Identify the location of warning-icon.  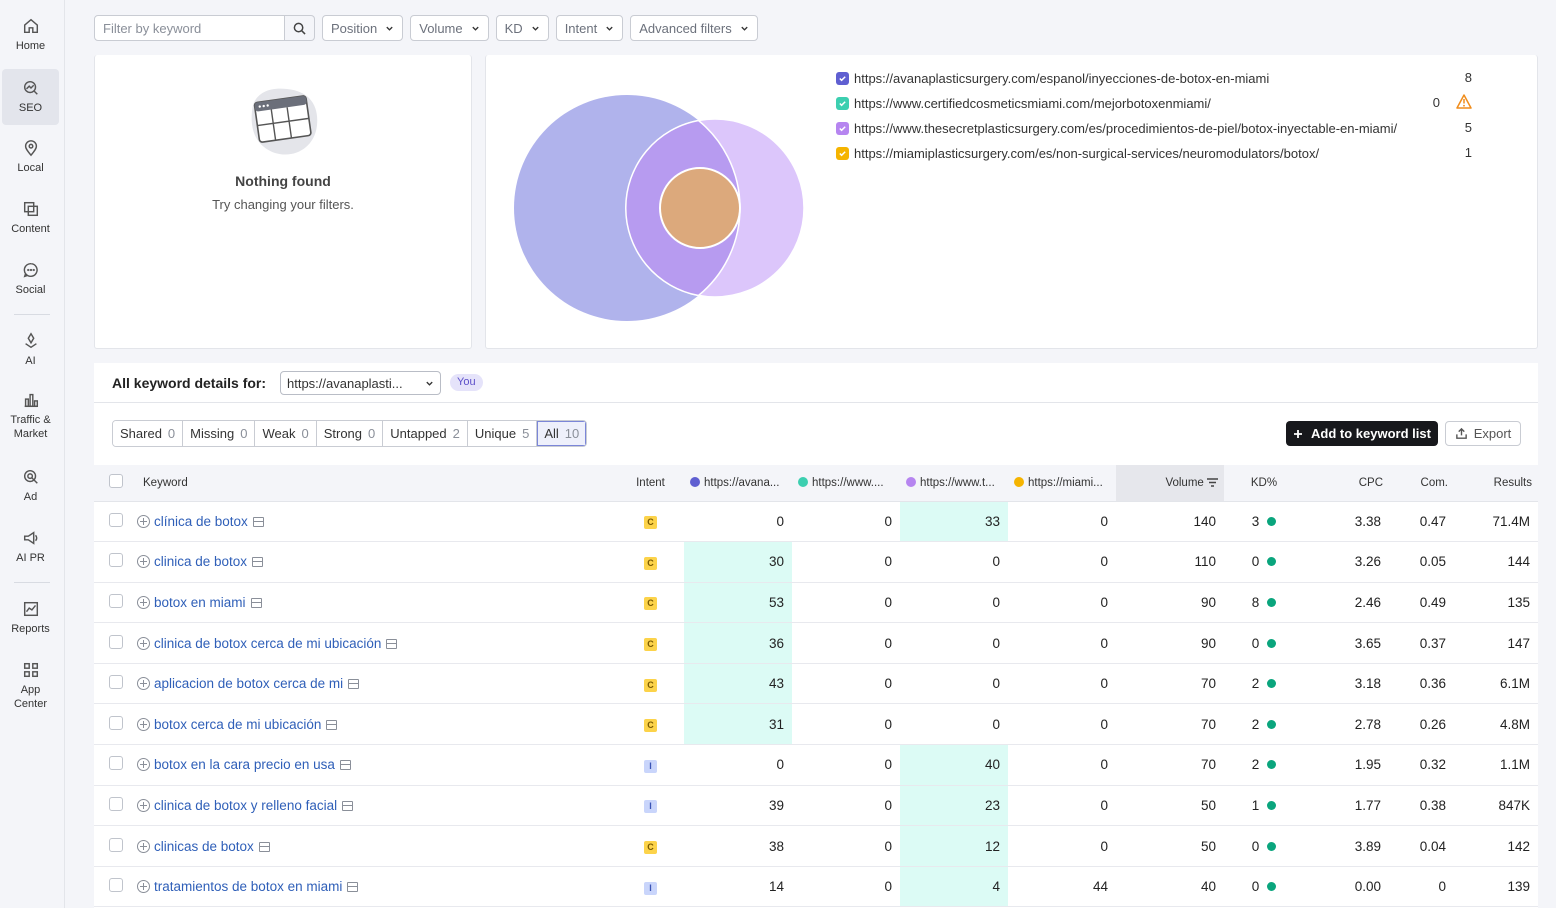
(1464, 101).